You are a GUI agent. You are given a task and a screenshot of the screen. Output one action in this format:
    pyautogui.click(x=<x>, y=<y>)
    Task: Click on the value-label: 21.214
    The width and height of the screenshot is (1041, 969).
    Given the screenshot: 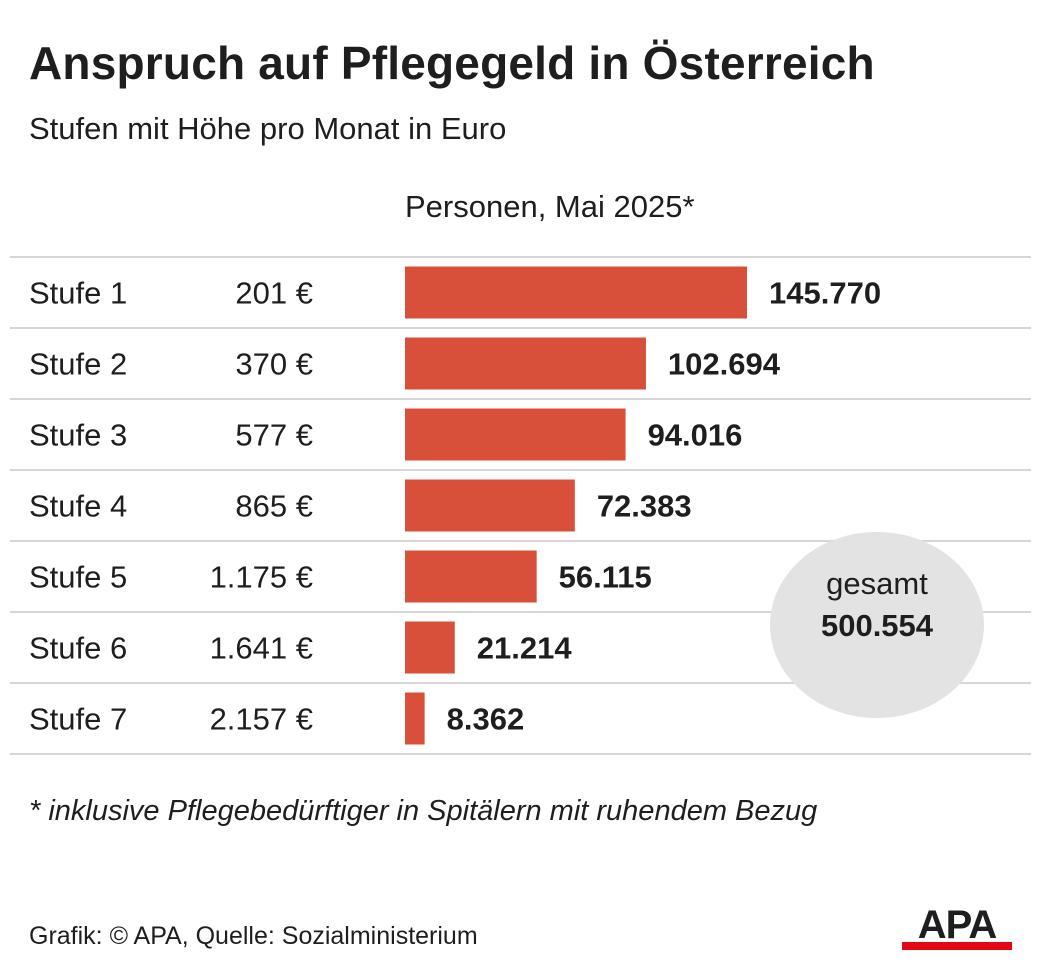 What is the action you would take?
    pyautogui.click(x=525, y=648)
    